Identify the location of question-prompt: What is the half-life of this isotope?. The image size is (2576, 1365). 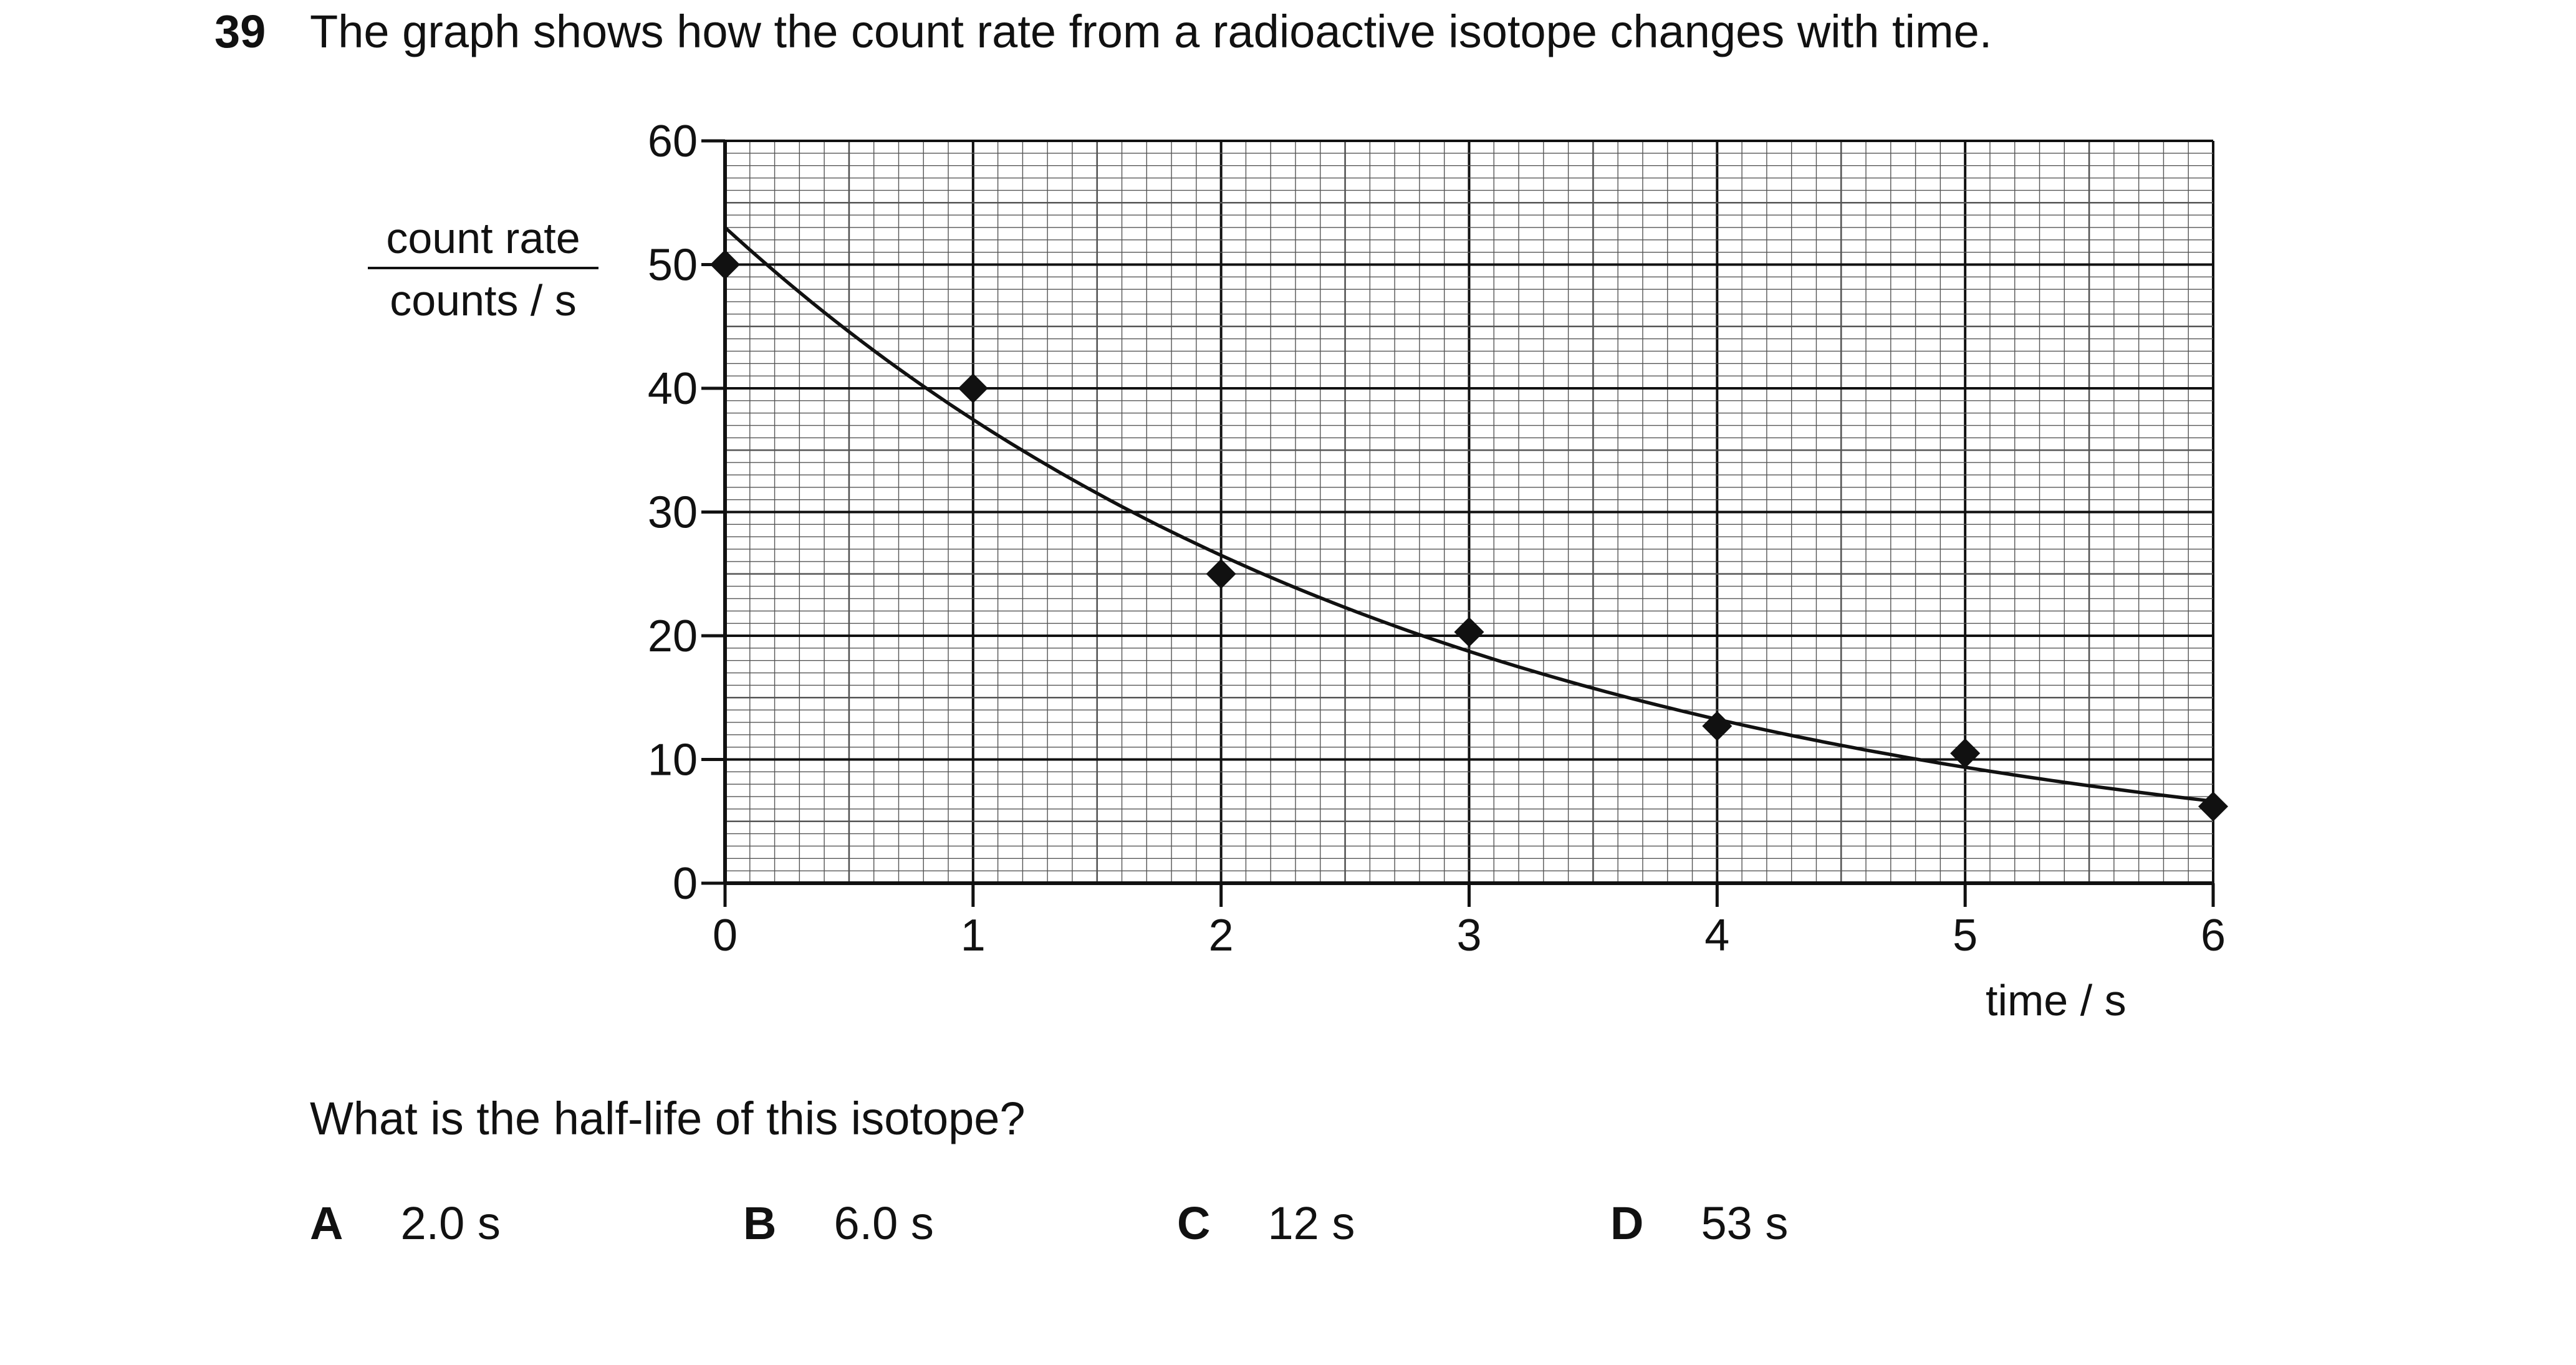
(668, 1118).